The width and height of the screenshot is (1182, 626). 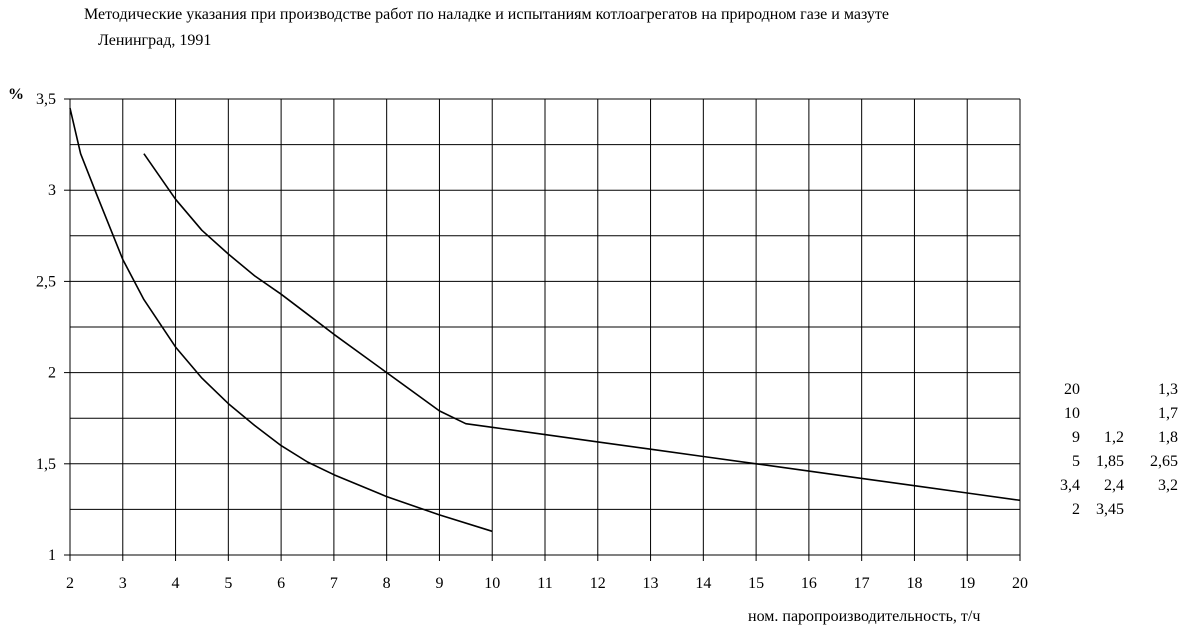 What do you see at coordinates (176, 583) in the screenshot?
I see `x-tick-label: 4` at bounding box center [176, 583].